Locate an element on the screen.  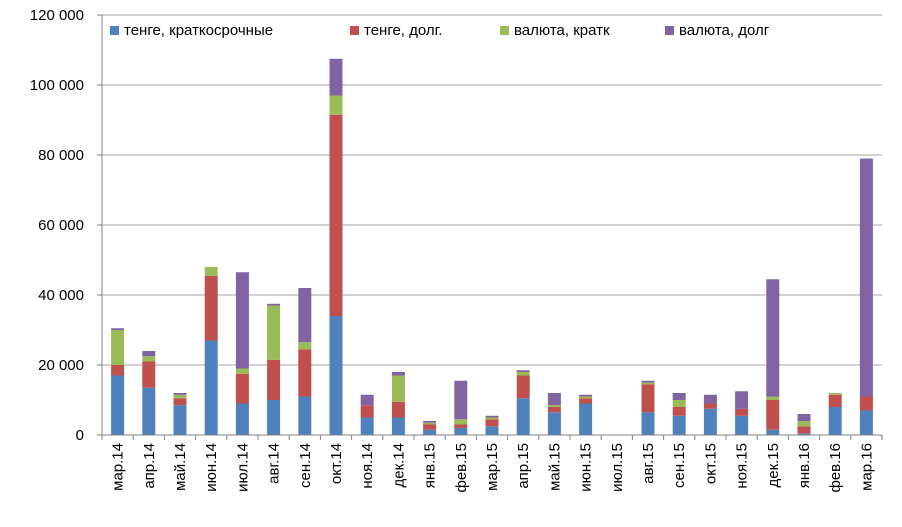
x-tick-label: апр.14 is located at coordinates (149, 466).